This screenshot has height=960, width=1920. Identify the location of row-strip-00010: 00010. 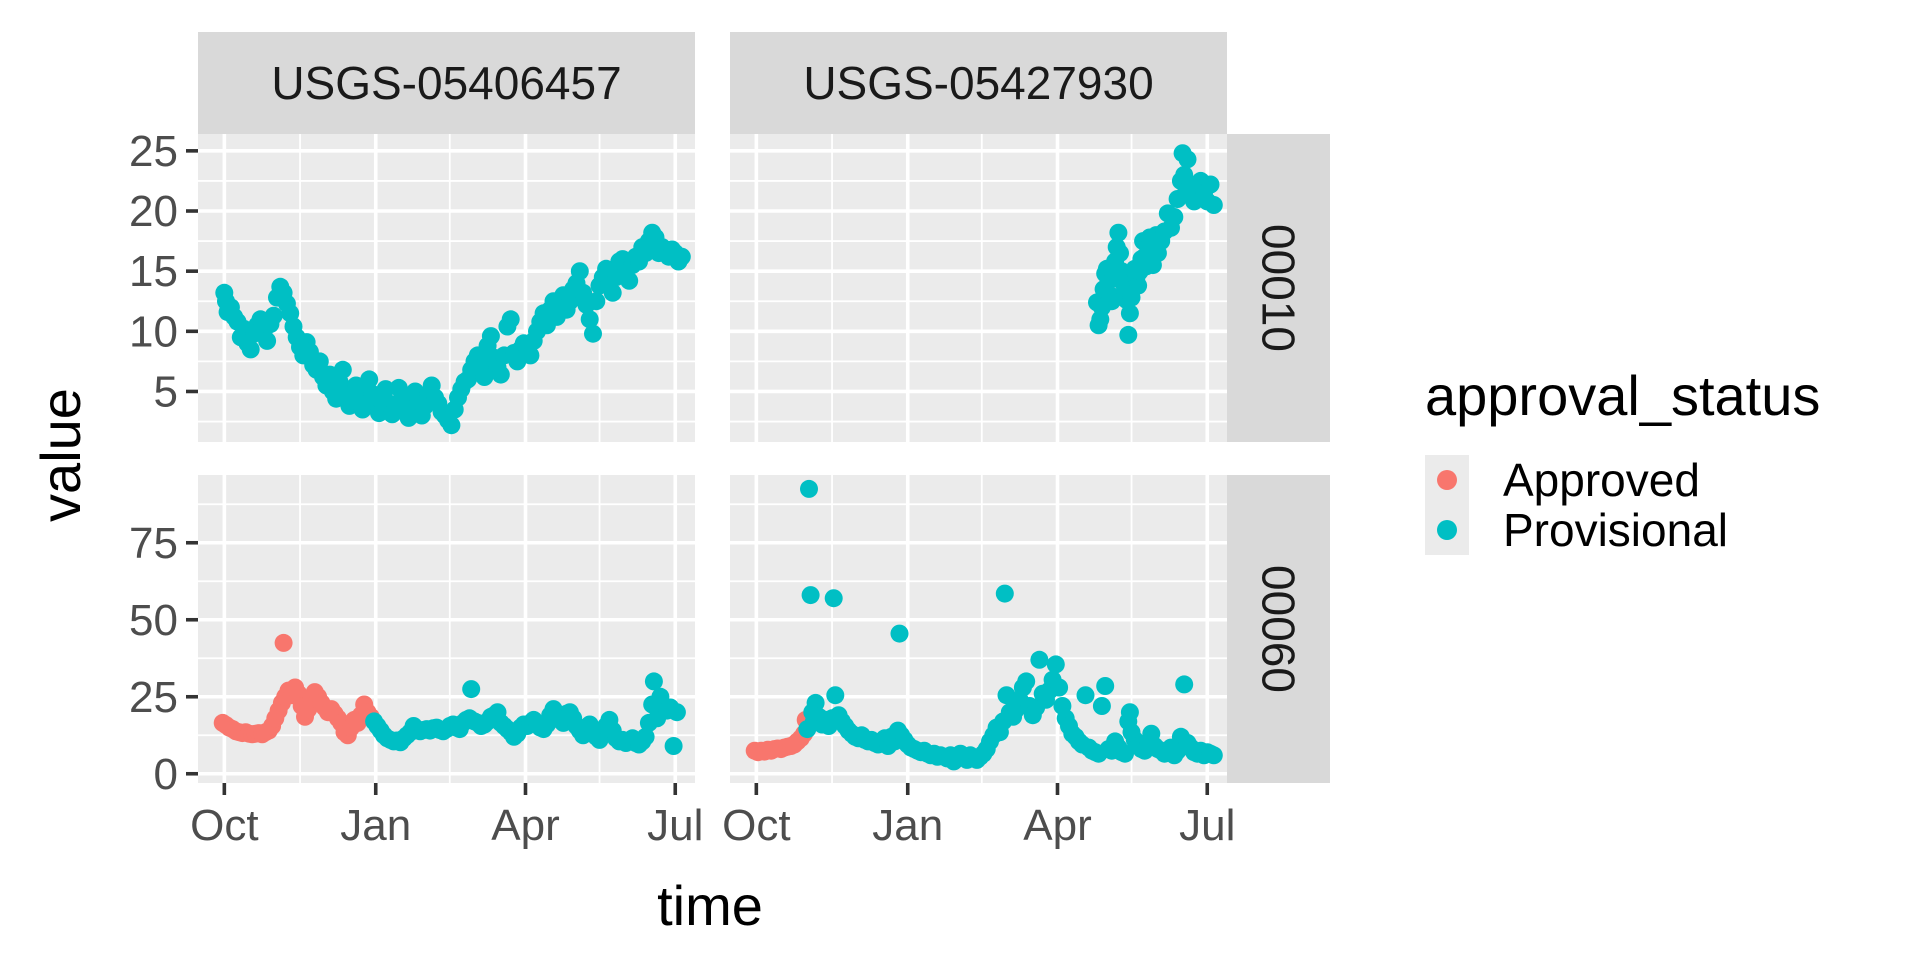
(1278, 288).